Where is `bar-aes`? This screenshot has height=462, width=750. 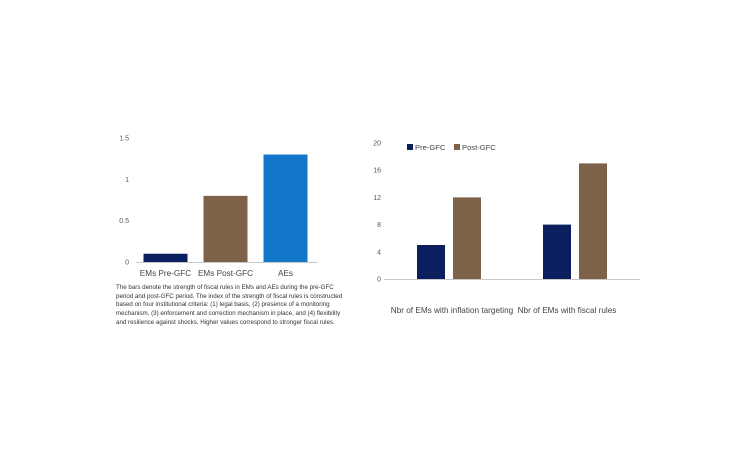 bar-aes is located at coordinates (285, 208).